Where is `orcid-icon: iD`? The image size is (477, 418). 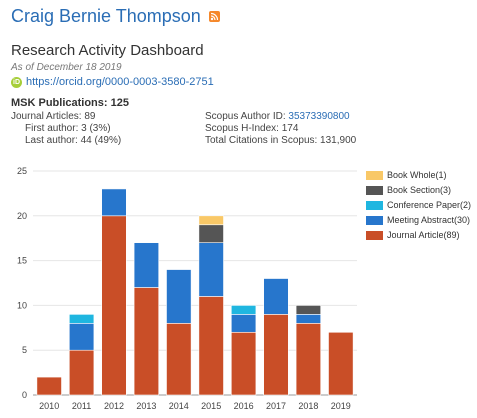 orcid-icon: iD is located at coordinates (16, 82).